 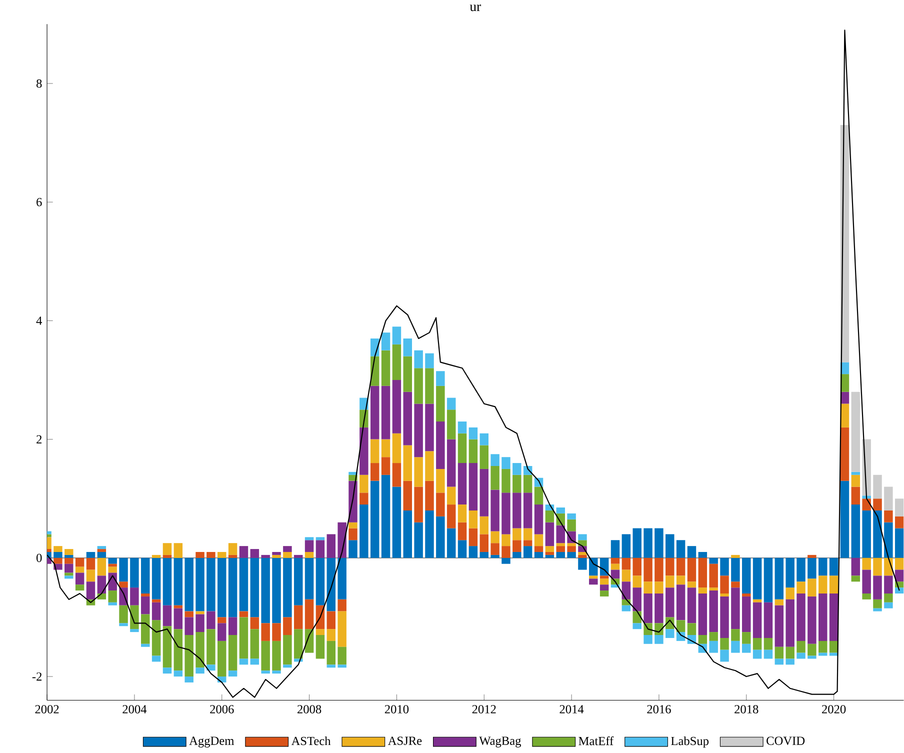 What do you see at coordinates (475, 8) in the screenshot?
I see `chart-title: ur` at bounding box center [475, 8].